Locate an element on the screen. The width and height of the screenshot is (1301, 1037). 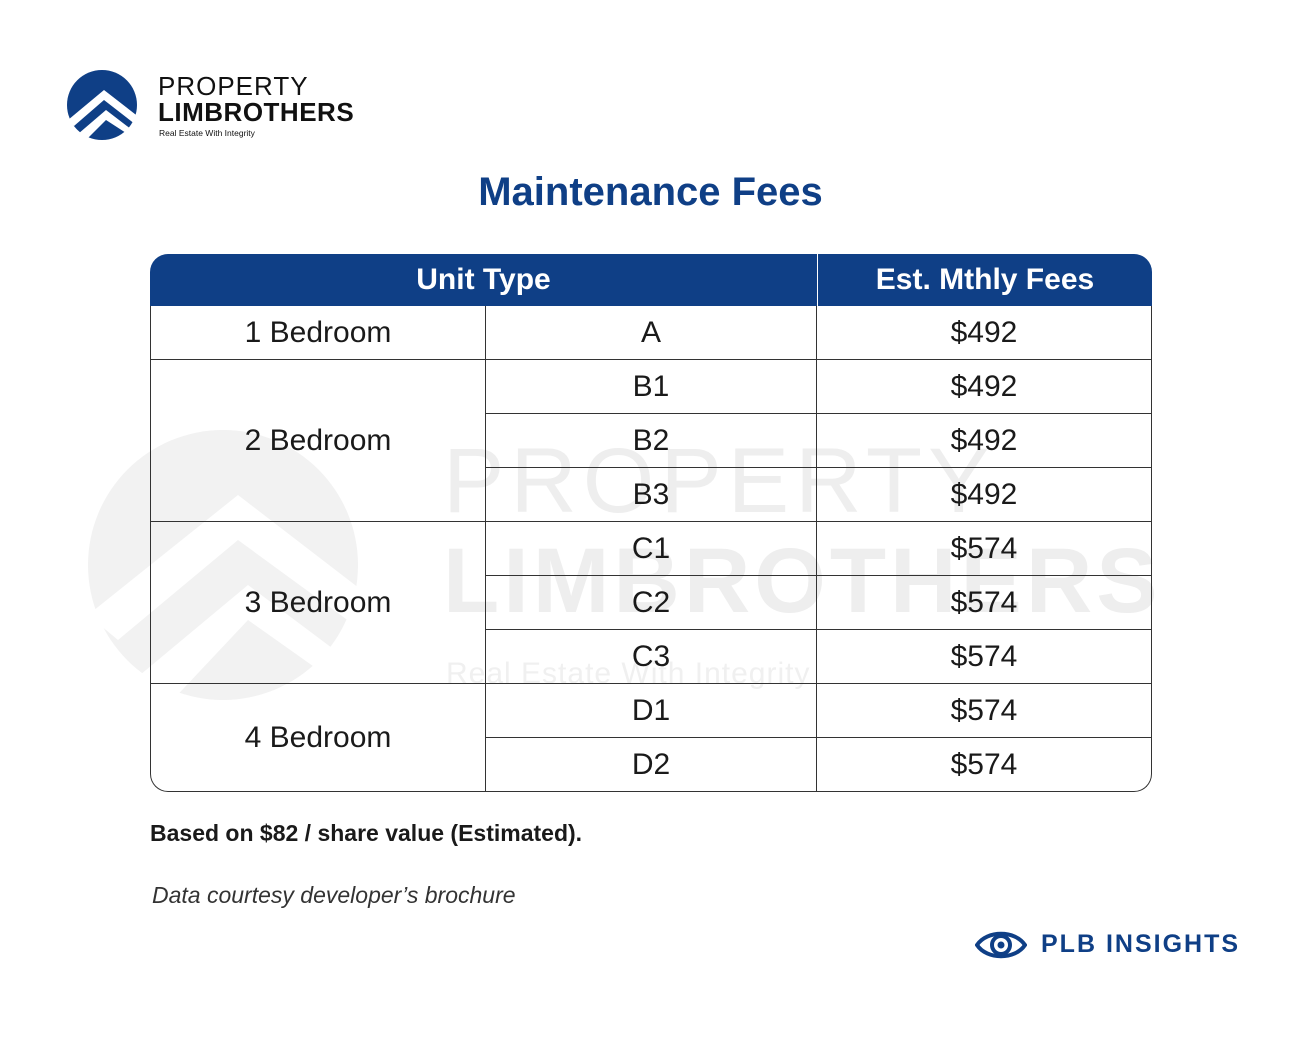
table-row: 2 Bedroom B1 $492 is located at coordinates (651, 441).